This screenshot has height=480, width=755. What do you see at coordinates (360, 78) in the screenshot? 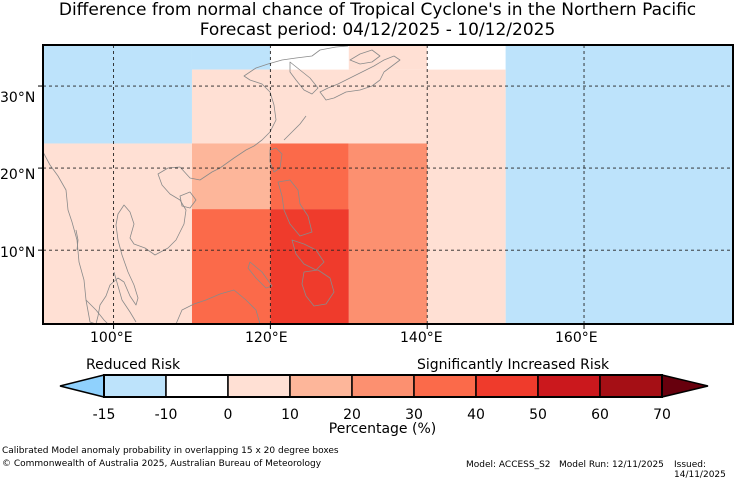
I see `japan-coastline` at bounding box center [360, 78].